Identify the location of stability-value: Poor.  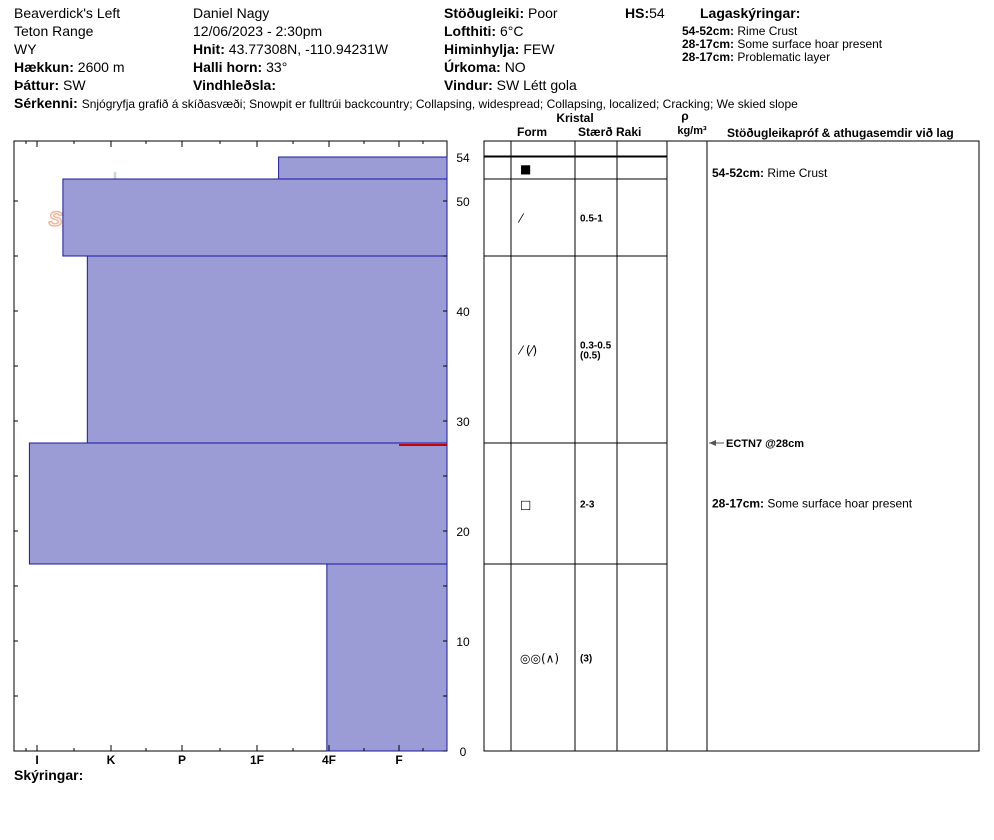
(543, 13).